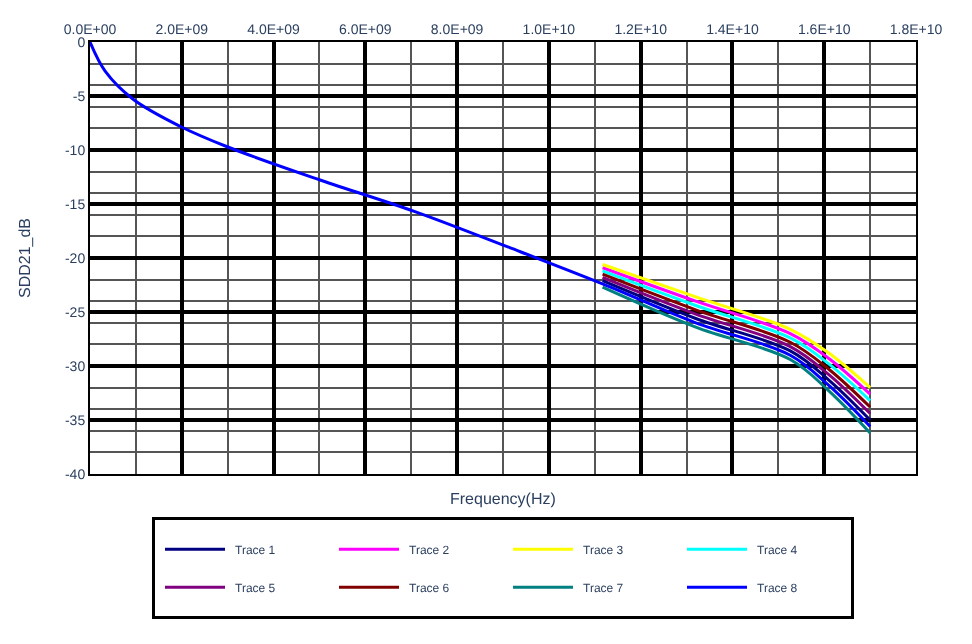 The image size is (972, 644). What do you see at coordinates (25, 258) in the screenshot?
I see `y-axis-title: SDD21_dB` at bounding box center [25, 258].